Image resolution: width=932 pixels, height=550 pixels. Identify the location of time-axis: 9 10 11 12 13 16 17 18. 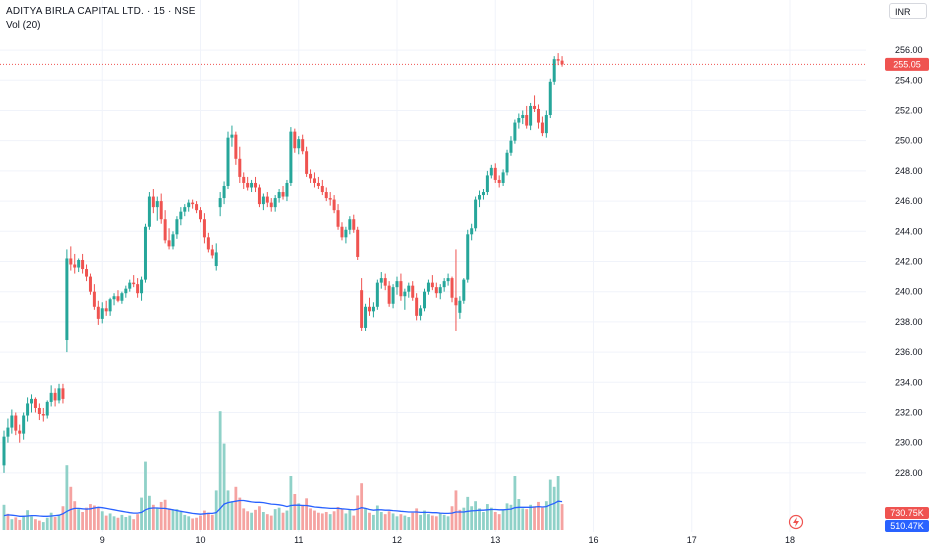
(447, 540).